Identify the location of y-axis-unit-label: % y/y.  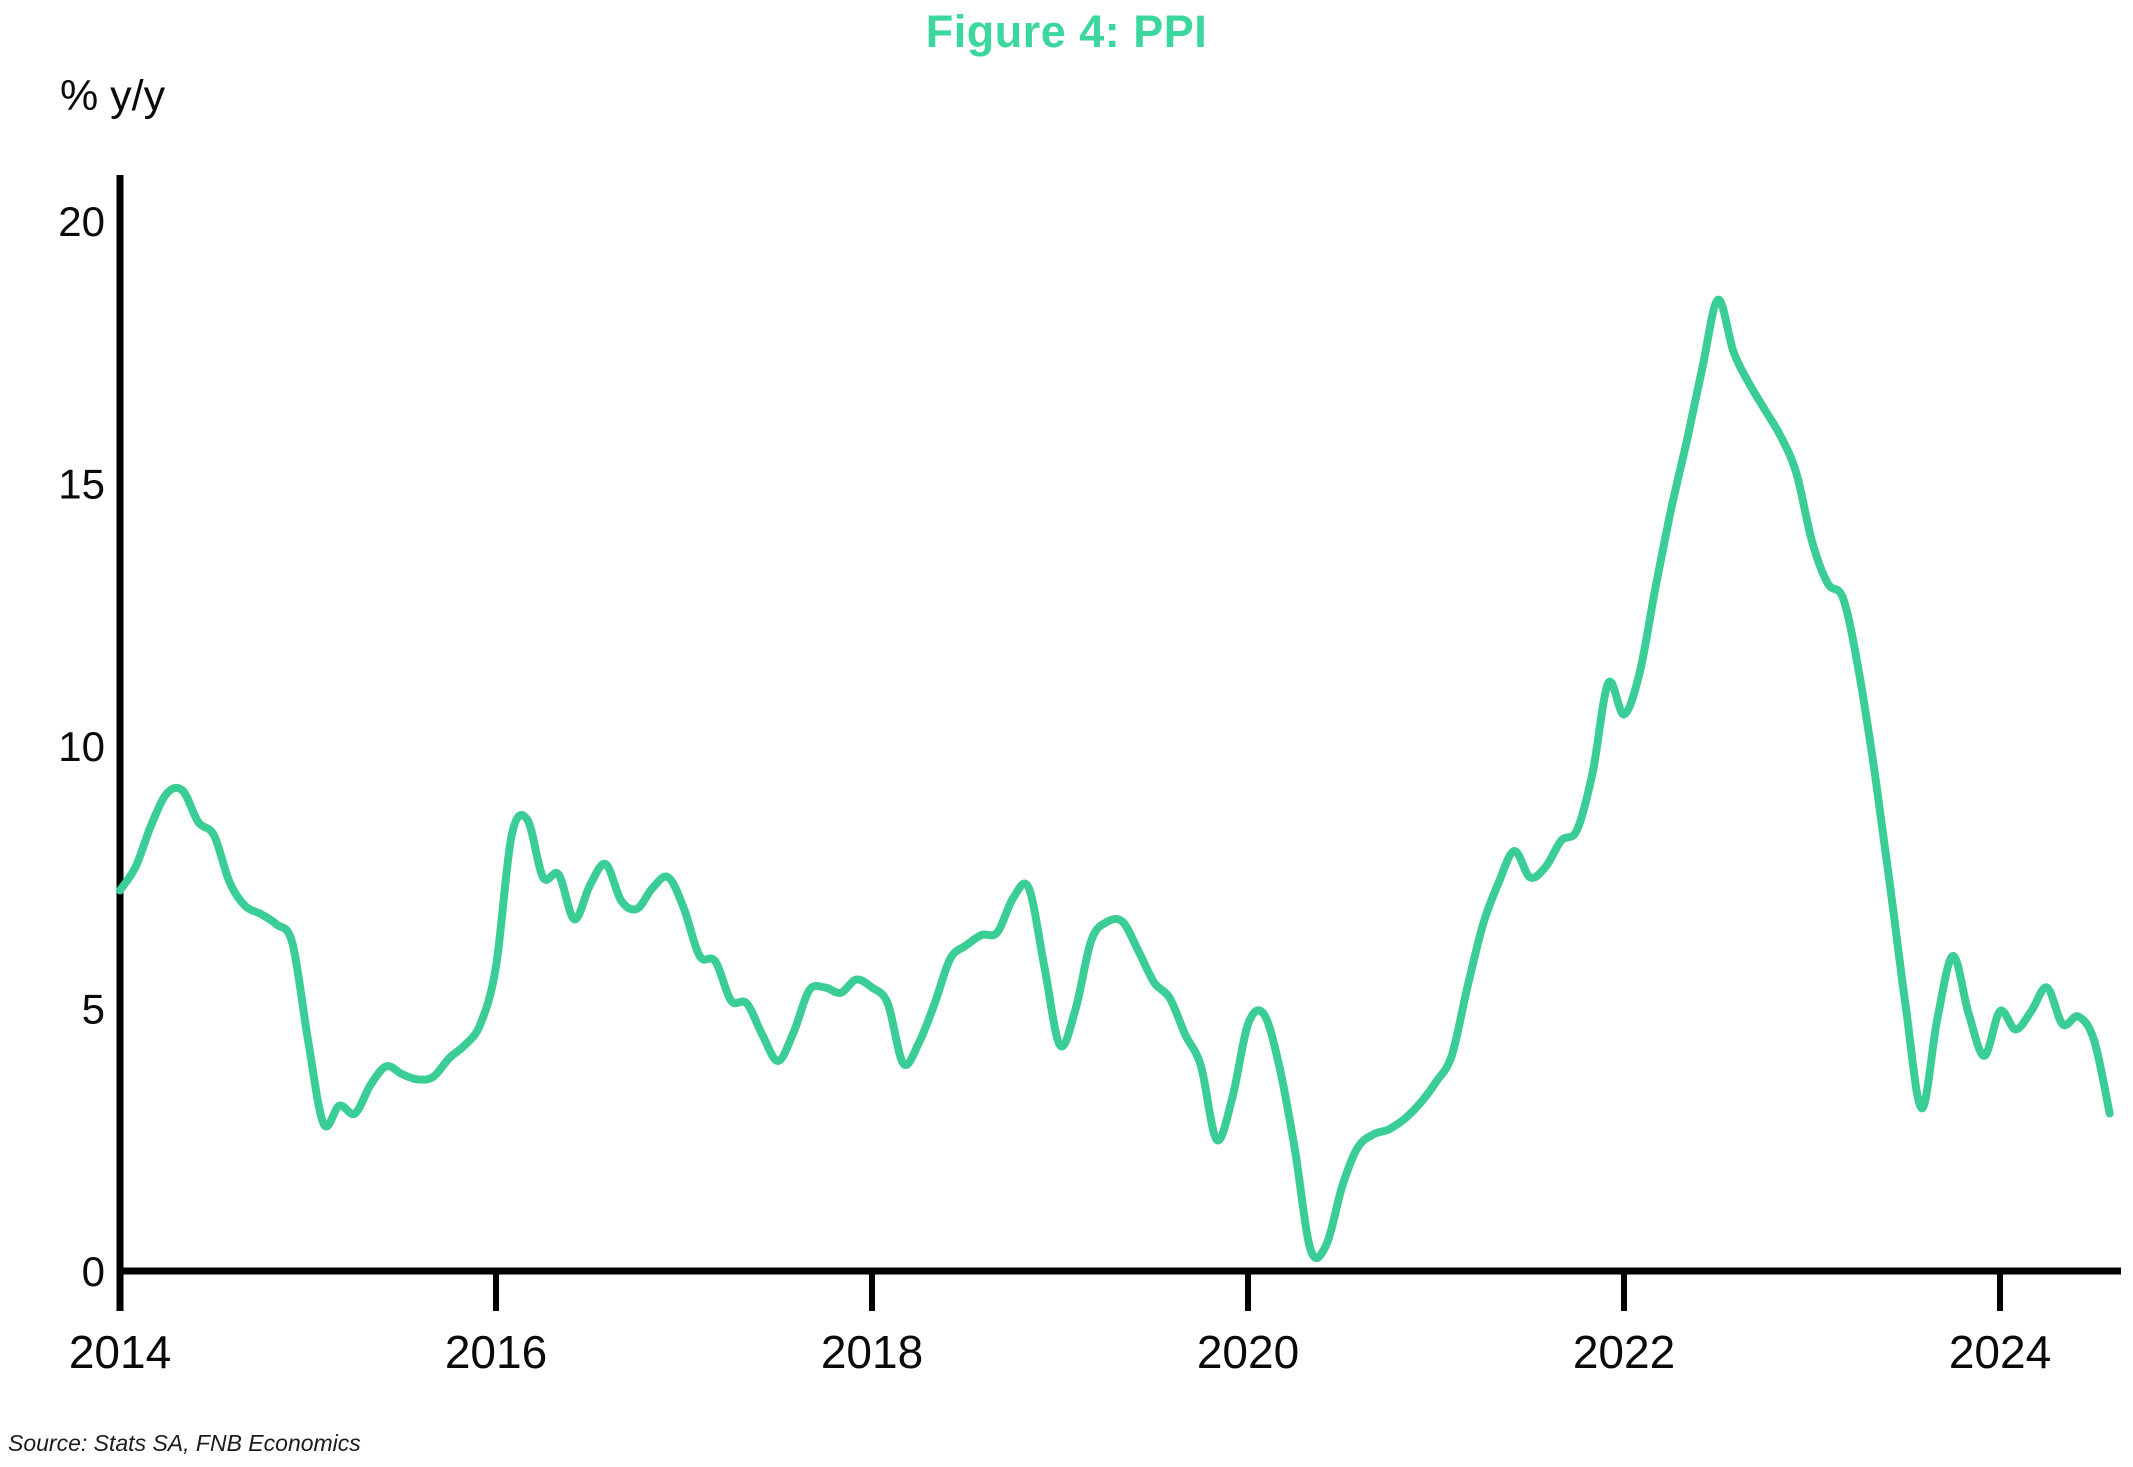
(113, 96).